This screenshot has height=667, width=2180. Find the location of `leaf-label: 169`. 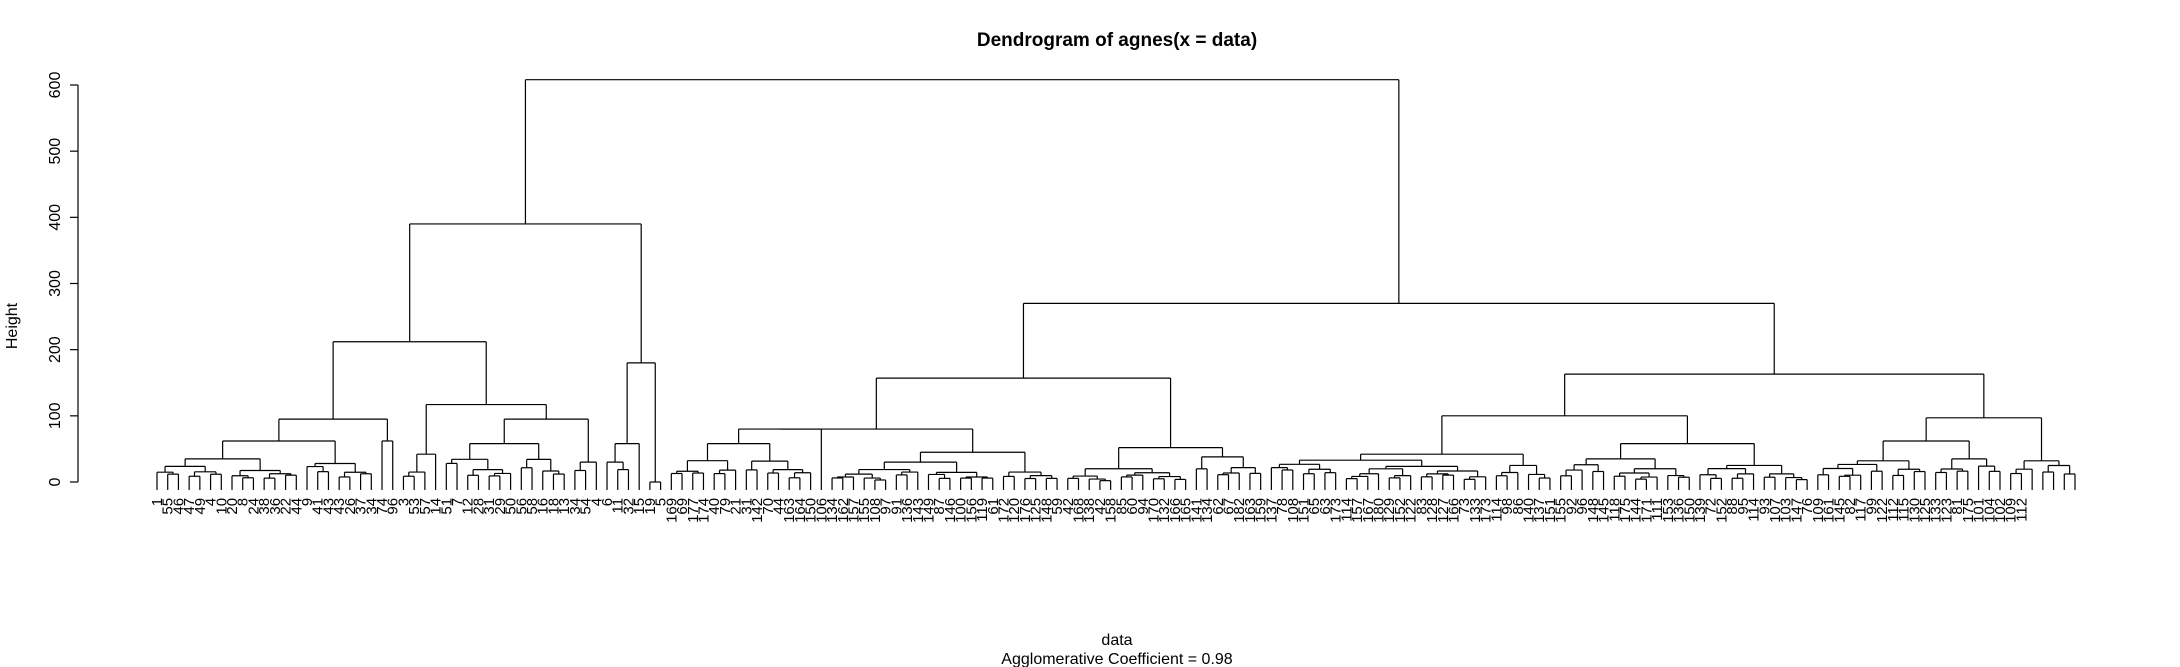

leaf-label: 169 is located at coordinates (671, 510).